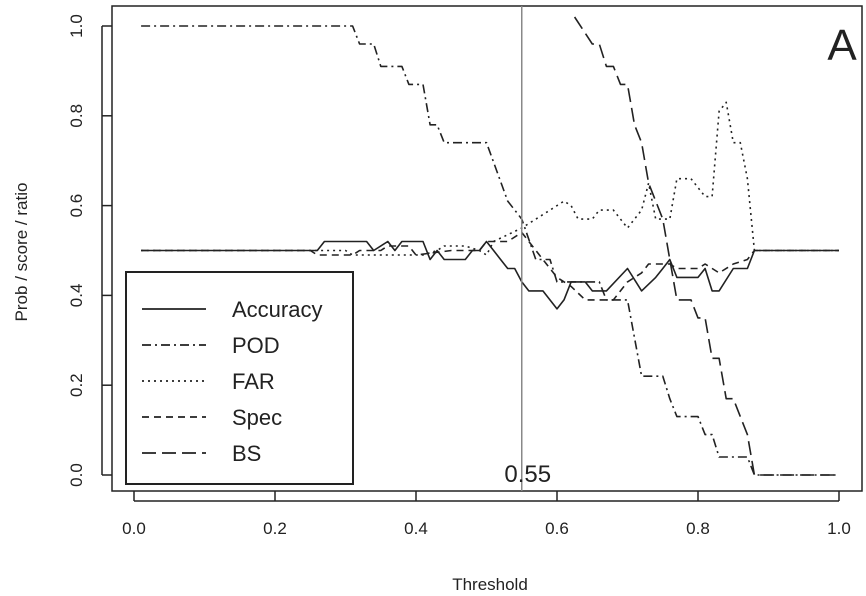 The height and width of the screenshot is (596, 866). I want to click on y-axis-title: Prob / score / ratio, so click(21, 252).